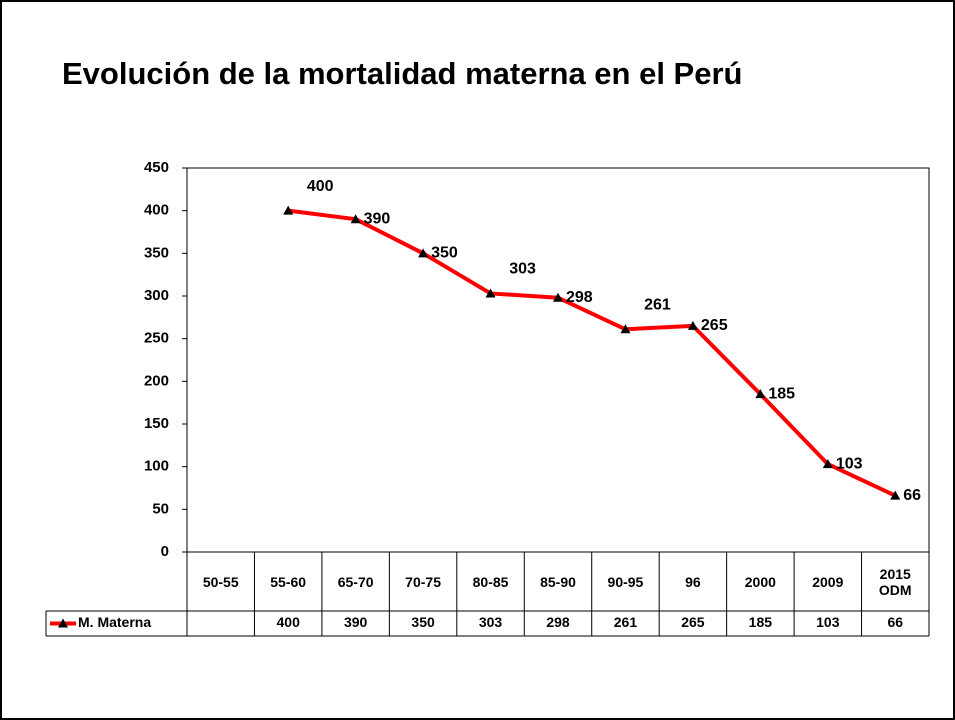 The width and height of the screenshot is (955, 720). What do you see at coordinates (626, 622) in the screenshot?
I see `table-value: 261` at bounding box center [626, 622].